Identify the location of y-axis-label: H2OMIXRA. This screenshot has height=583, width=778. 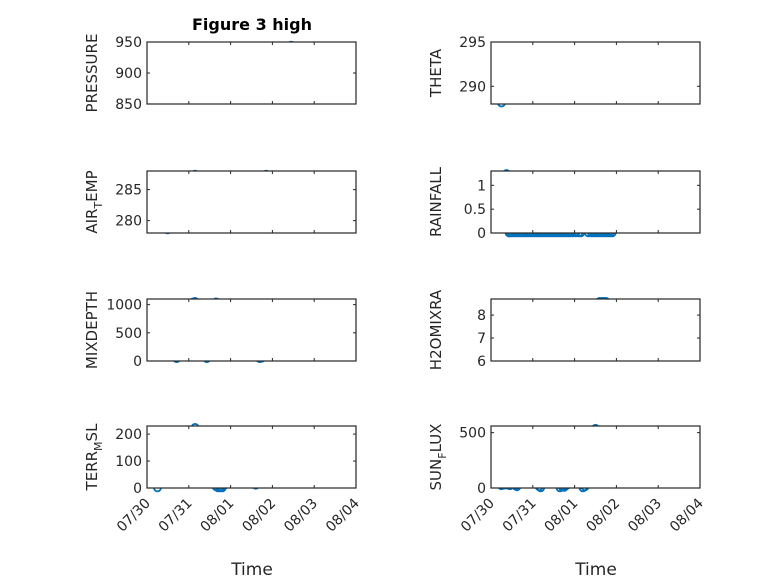
(436, 329).